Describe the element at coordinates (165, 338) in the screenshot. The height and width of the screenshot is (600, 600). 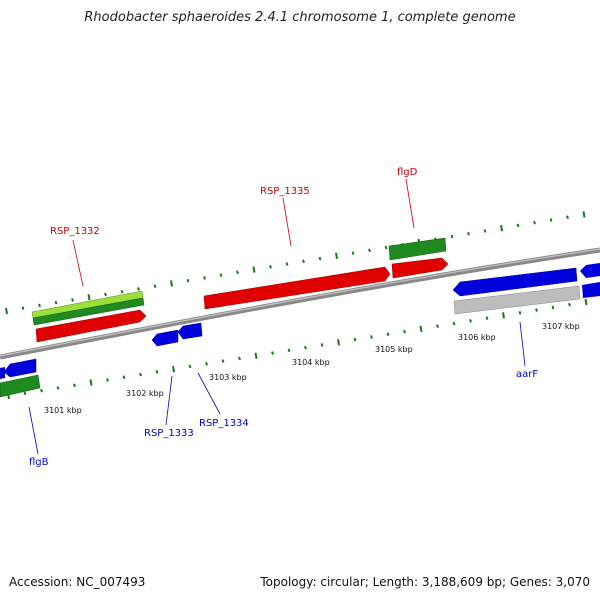
I see `gene-rsp1333` at that location.